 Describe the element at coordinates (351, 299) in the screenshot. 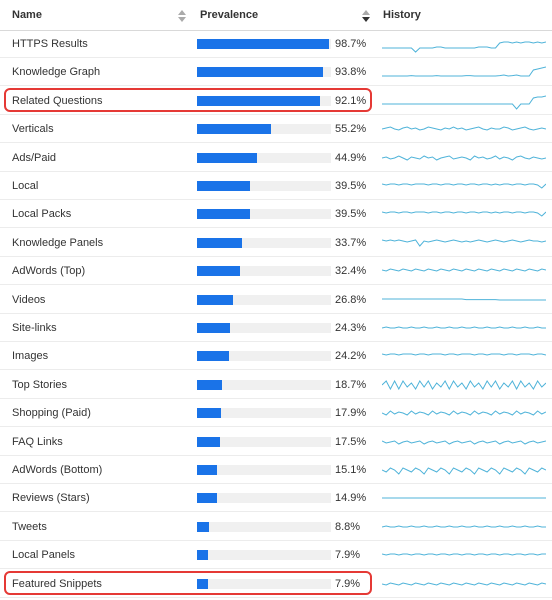

I see `prevalence-value: 26.8%` at that location.